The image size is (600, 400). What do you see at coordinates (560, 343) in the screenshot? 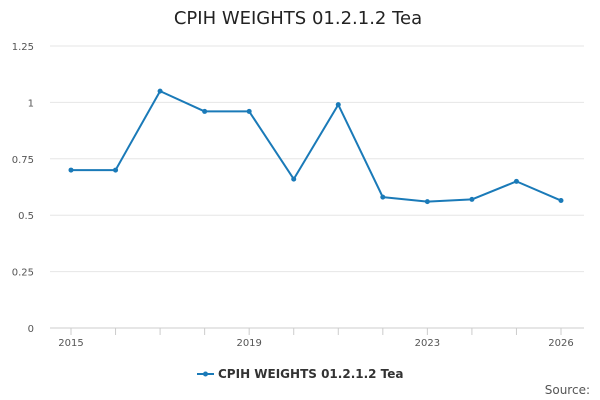
I see `x-tick-label: 2026` at bounding box center [560, 343].